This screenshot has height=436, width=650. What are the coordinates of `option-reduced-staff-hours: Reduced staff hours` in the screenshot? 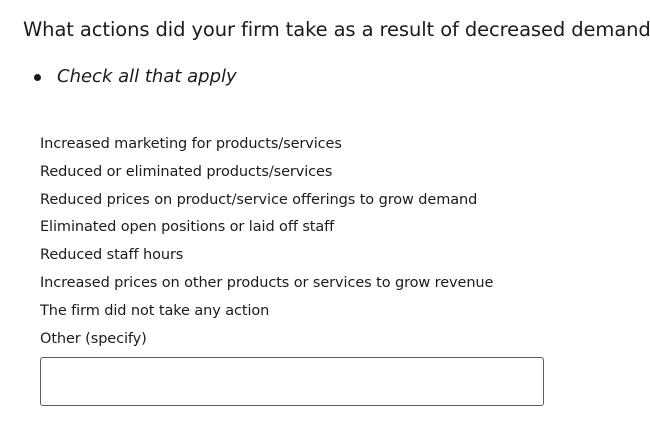 It's located at (112, 255).